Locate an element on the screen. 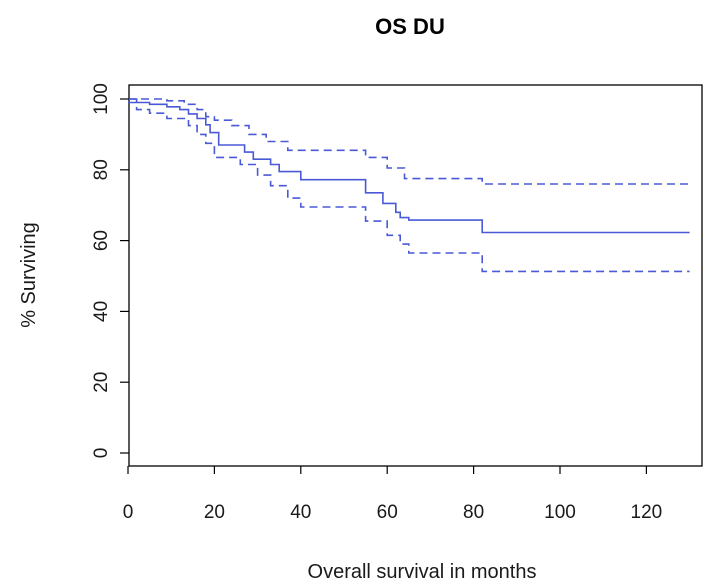 Image resolution: width=708 pixels, height=584 pixels. x-axis-label: Overall survival in months is located at coordinates (422, 572).